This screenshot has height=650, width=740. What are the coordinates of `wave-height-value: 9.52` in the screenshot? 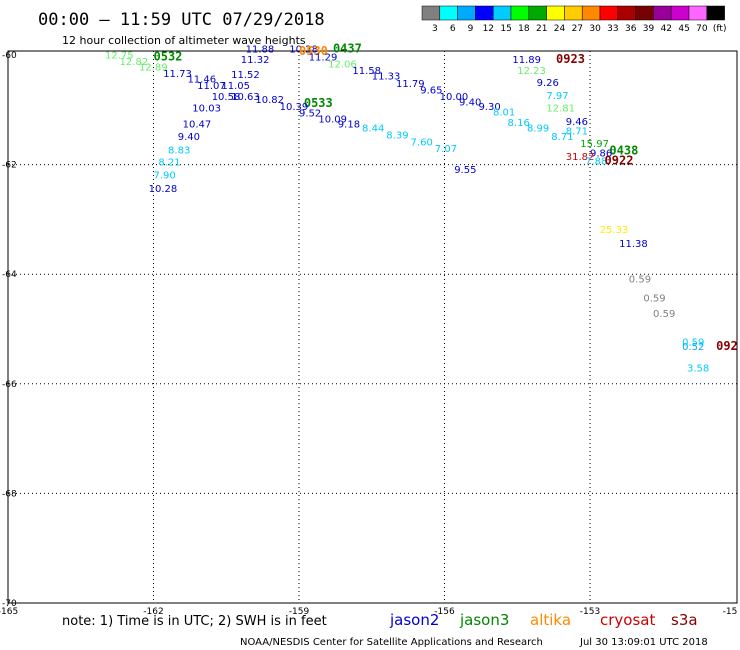 It's located at (310, 113).